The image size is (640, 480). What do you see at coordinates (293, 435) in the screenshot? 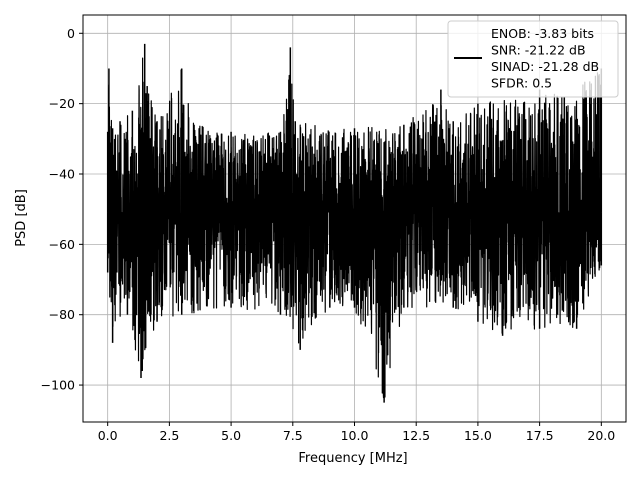
I see `x-tick-label: 7.5` at bounding box center [293, 435].